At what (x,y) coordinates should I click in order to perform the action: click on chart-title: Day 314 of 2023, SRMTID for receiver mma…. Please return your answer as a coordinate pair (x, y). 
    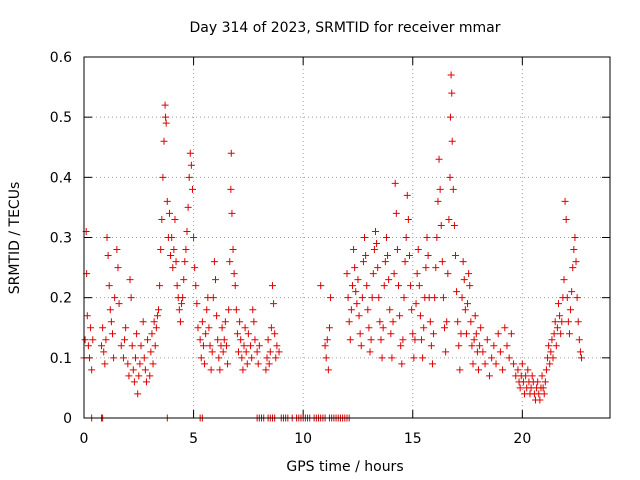
    Looking at the image, I should click on (344, 28).